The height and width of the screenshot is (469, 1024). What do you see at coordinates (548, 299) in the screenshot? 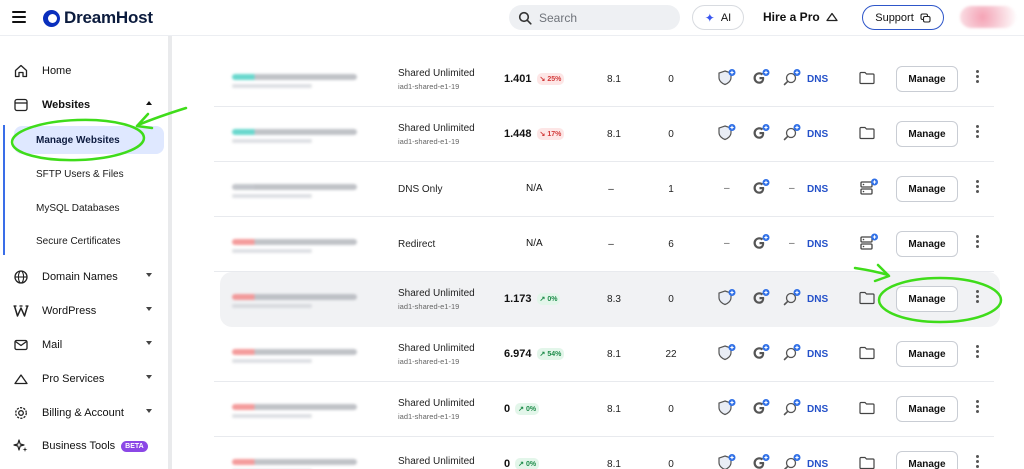
I see `speed-change-badge: ↗ 0%` at bounding box center [548, 299].